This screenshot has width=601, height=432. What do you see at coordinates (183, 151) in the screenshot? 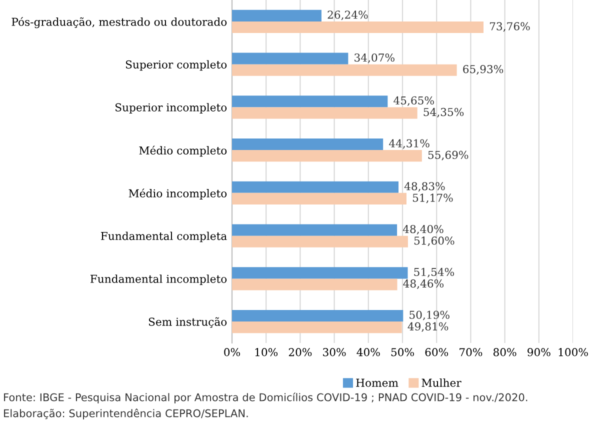
I see `y-tick-label: Médio completo` at bounding box center [183, 151].